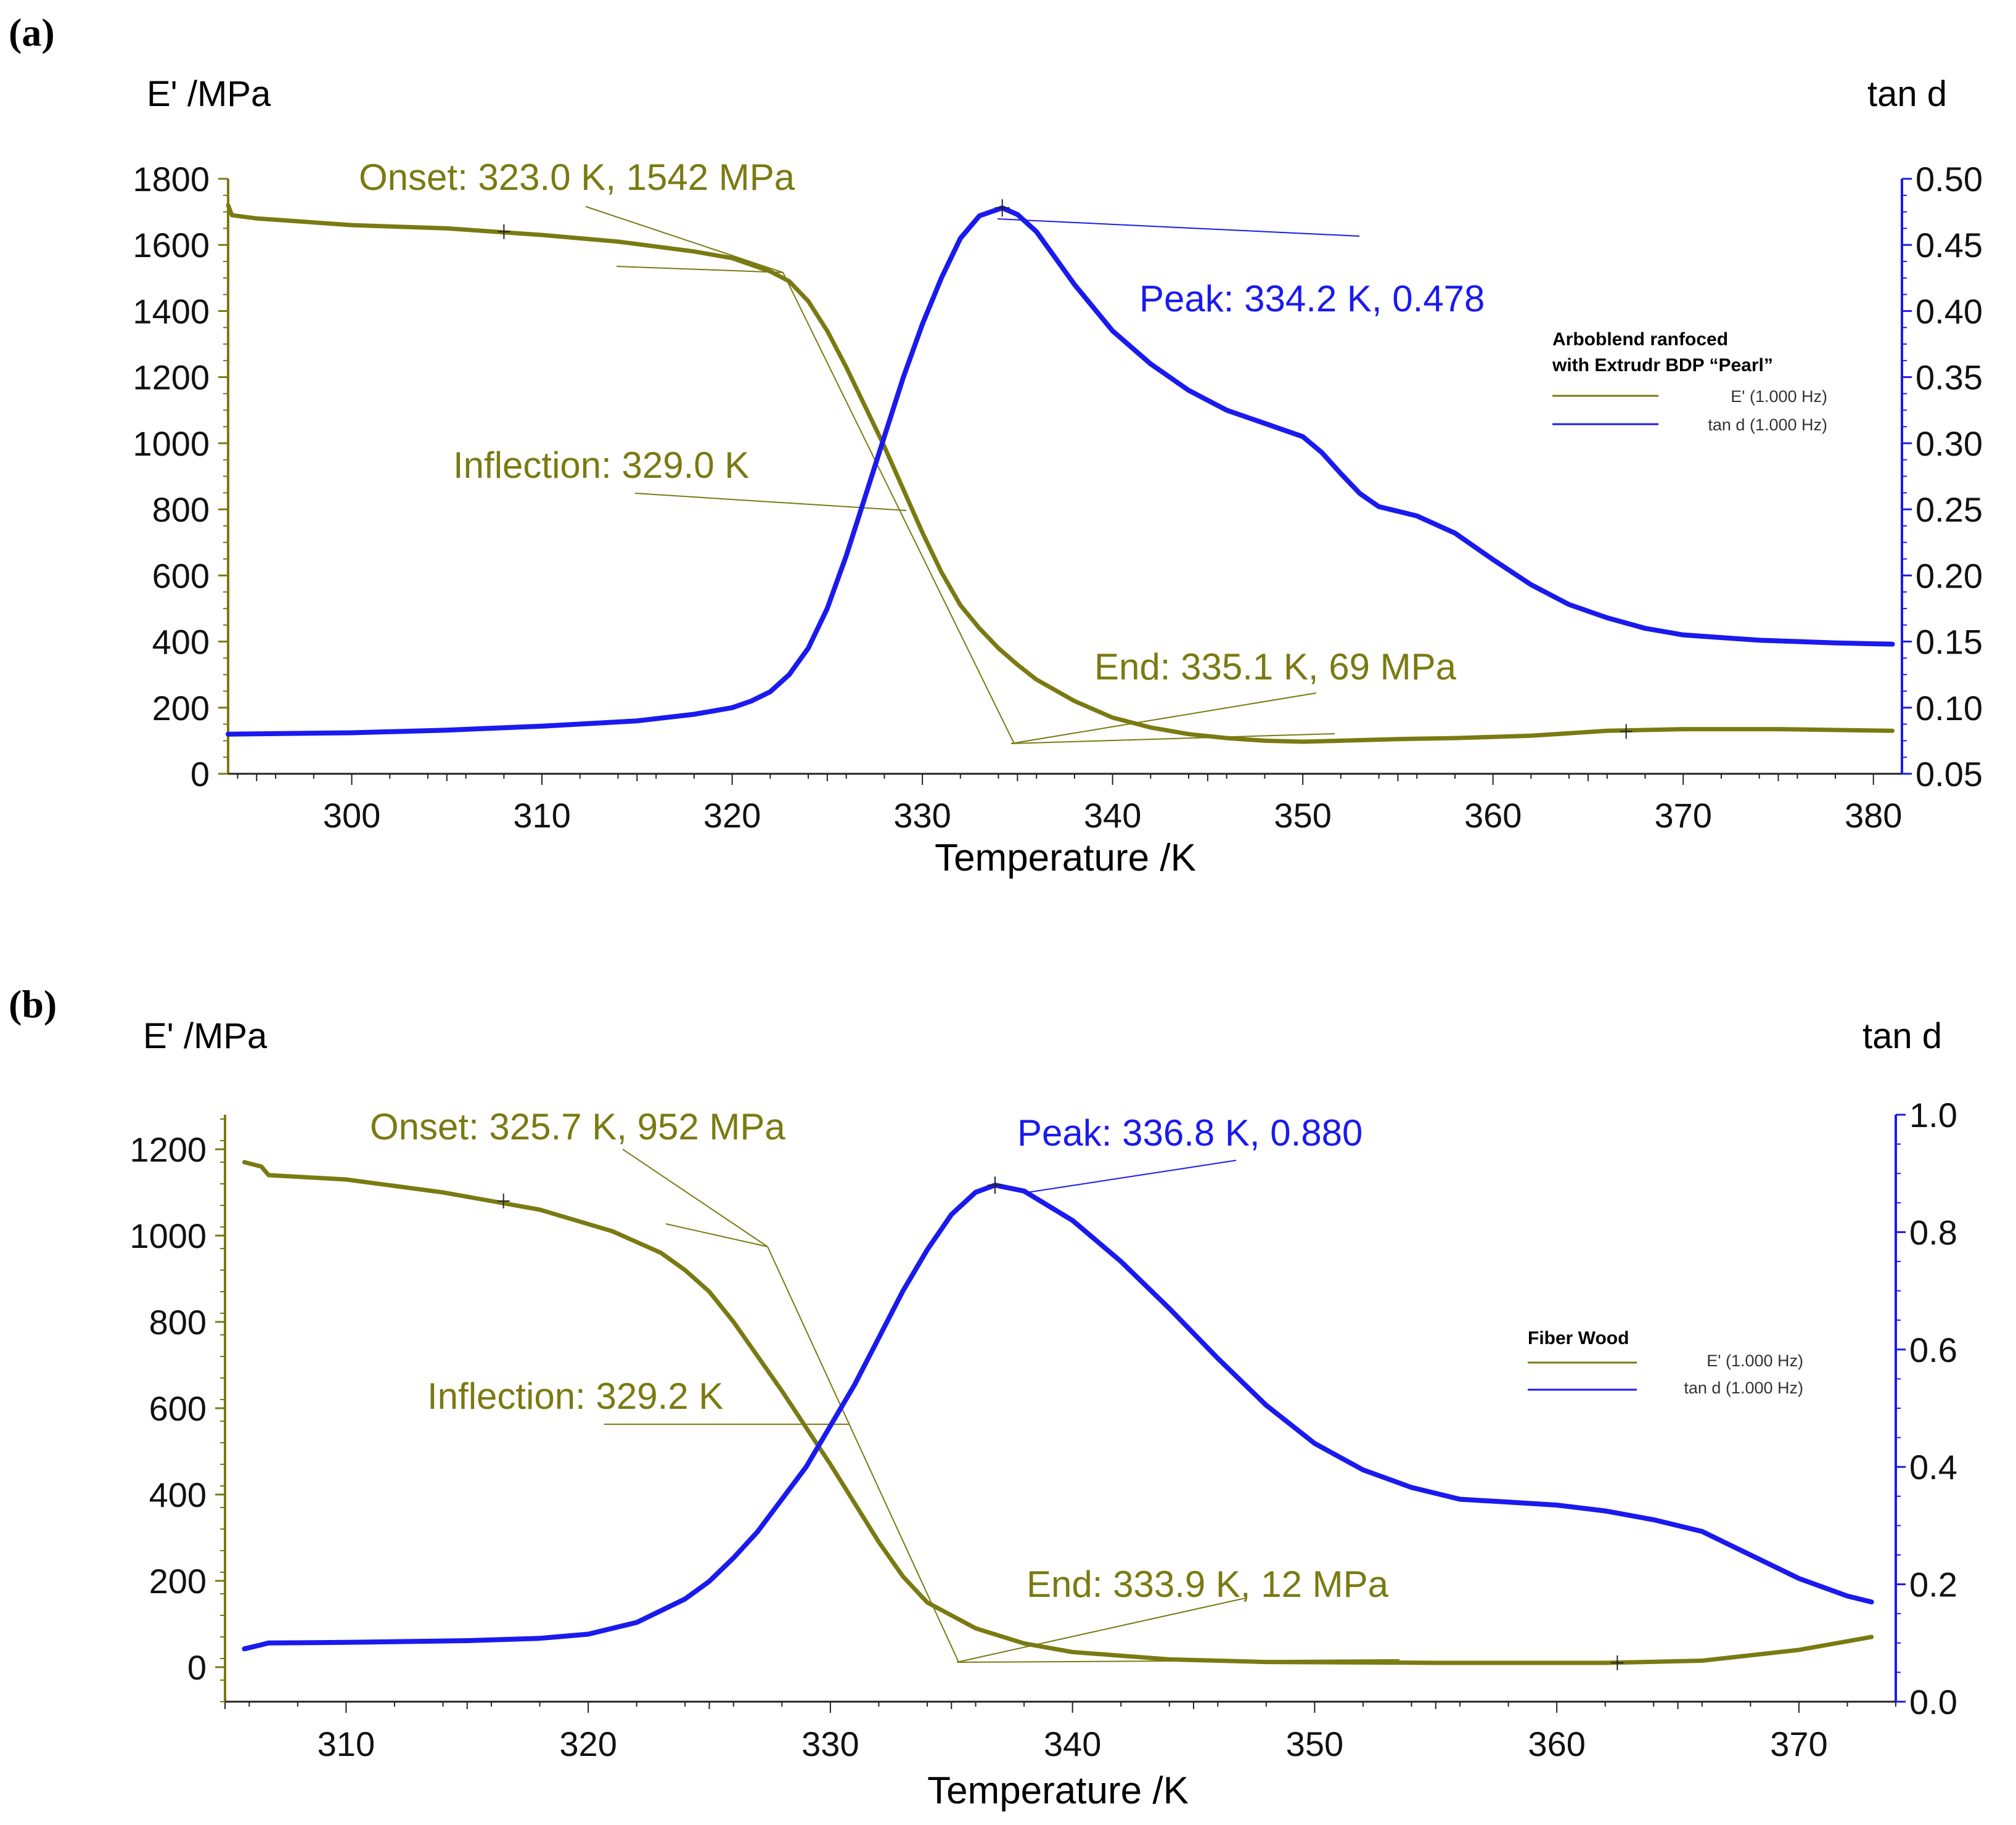 This screenshot has height=1825, width=2016. What do you see at coordinates (1189, 1133) in the screenshot?
I see `peak-annotation-label: Peak: 336.8 K, 0.880` at bounding box center [1189, 1133].